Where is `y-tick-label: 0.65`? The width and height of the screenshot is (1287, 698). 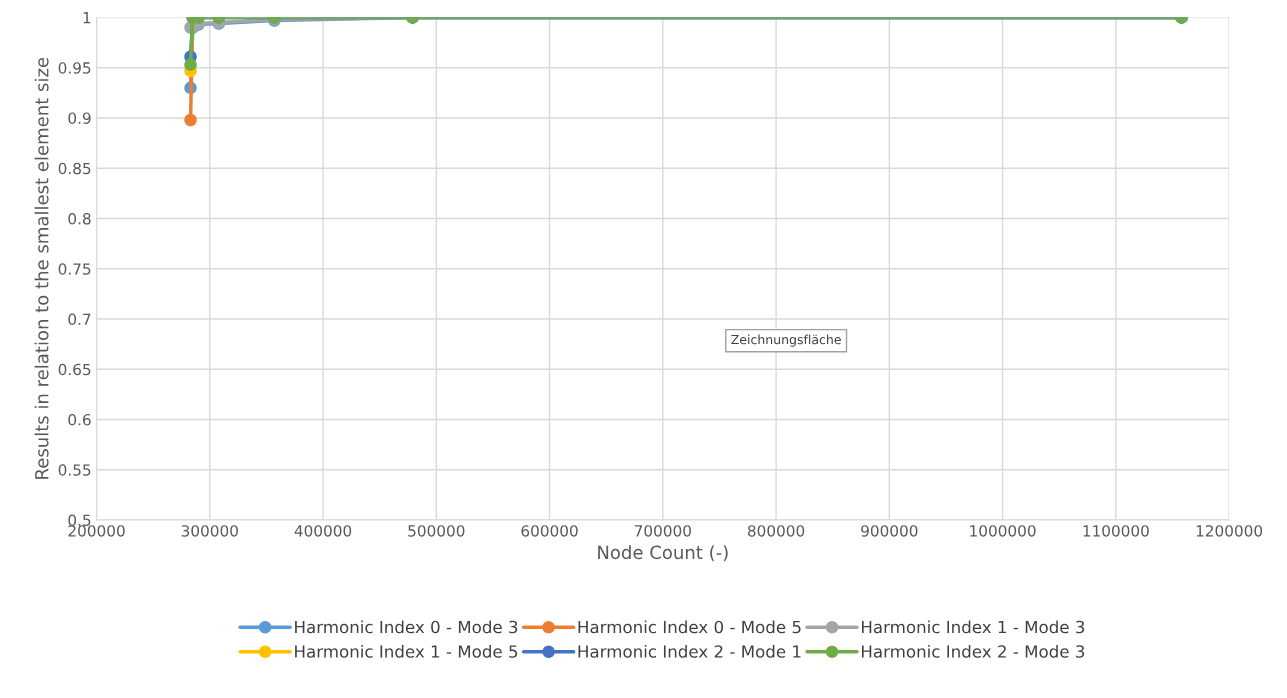 y-tick-label: 0.65 is located at coordinates (74, 369).